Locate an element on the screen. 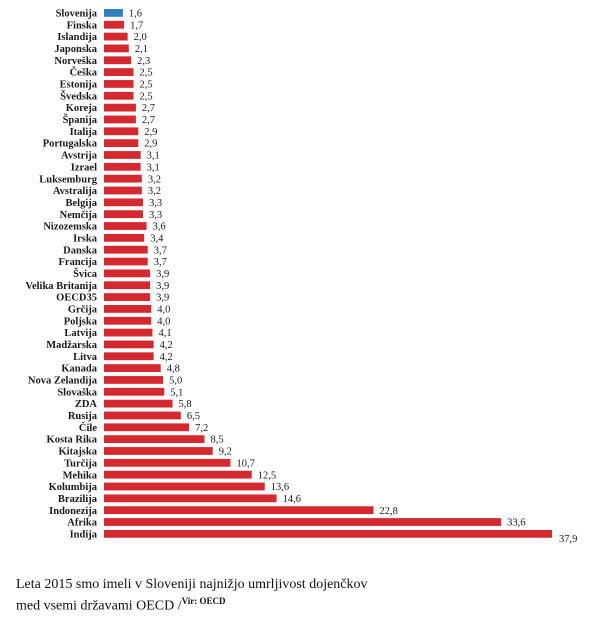 This screenshot has height=619, width=610. category-label: Afrika is located at coordinates (82, 523).